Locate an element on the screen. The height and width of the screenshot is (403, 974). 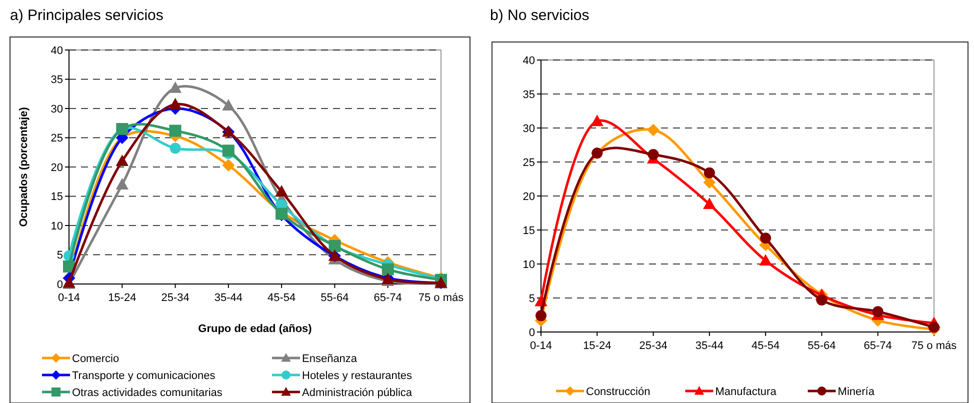
legend-label: Manufactura is located at coordinates (746, 392).